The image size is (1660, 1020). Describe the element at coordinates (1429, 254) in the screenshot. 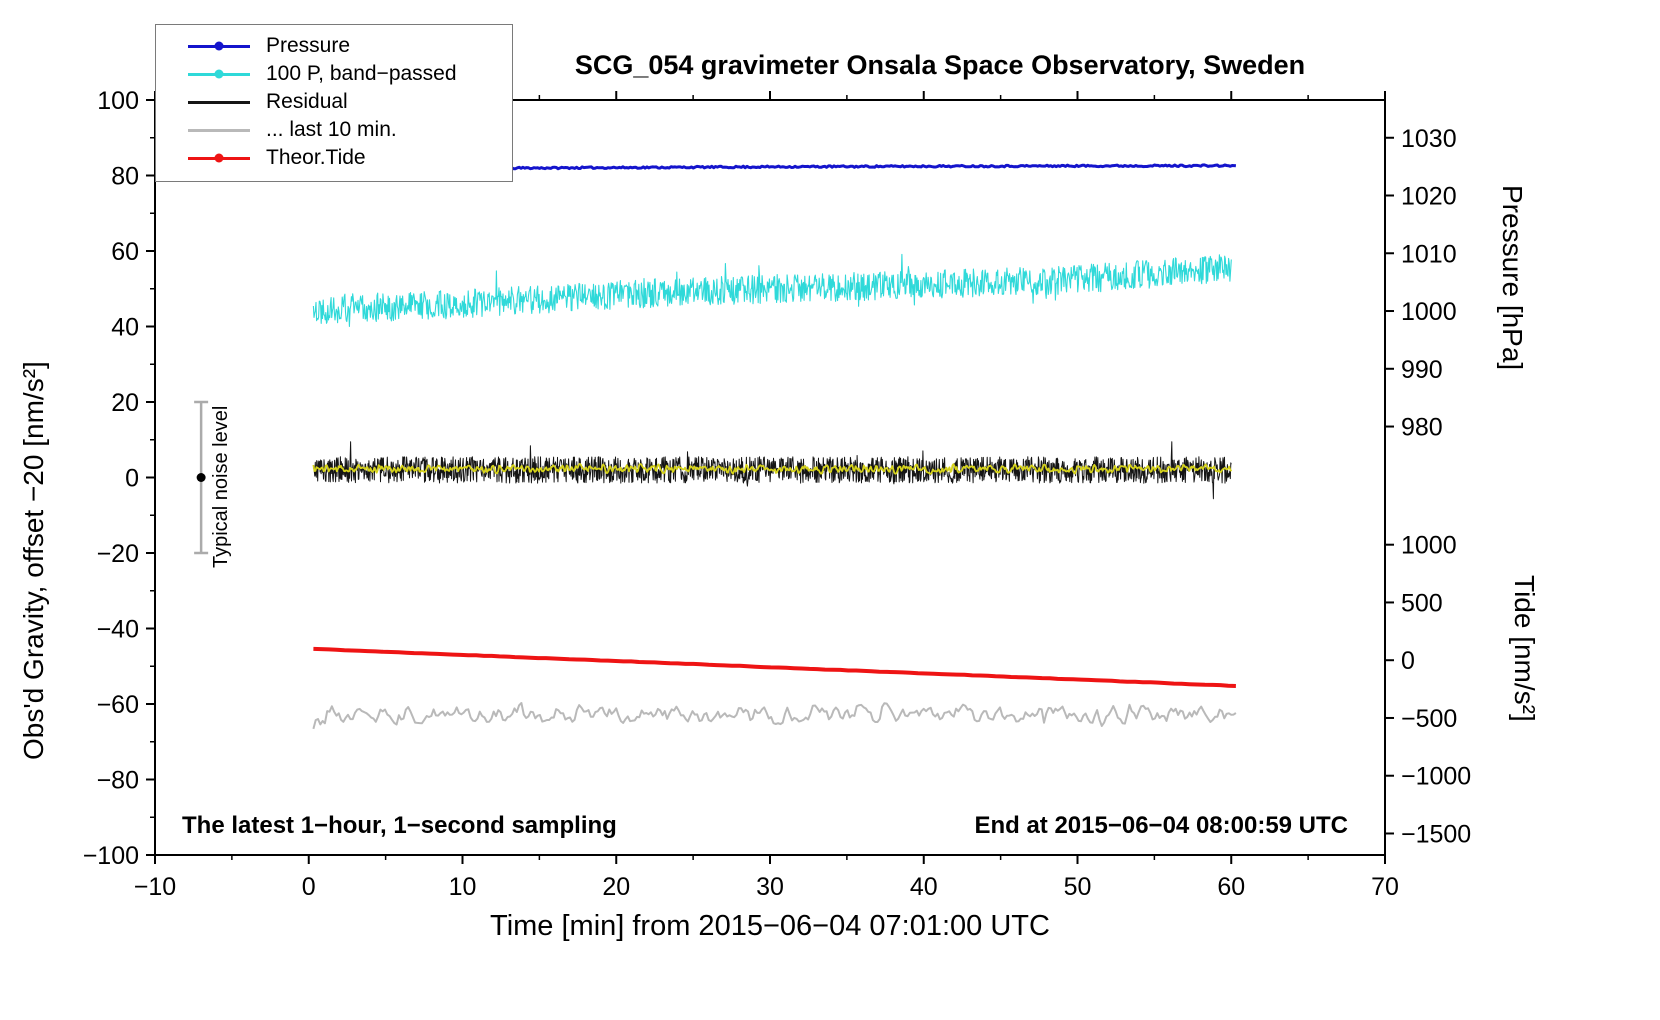

I see `tick-label: 1010` at that location.